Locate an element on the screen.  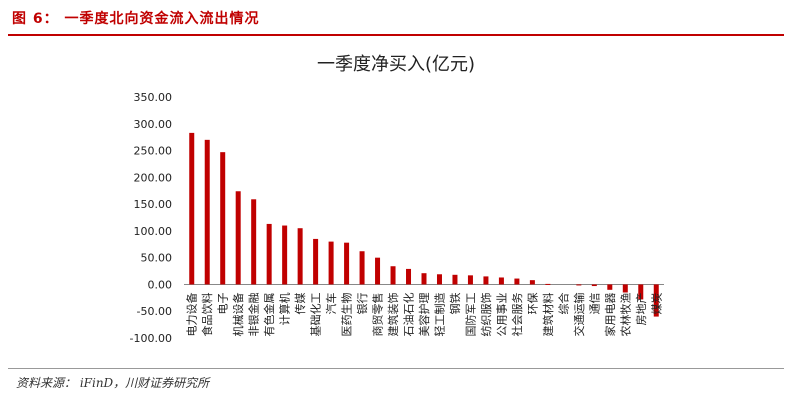
category-label: 银行 is located at coordinates (362, 303).